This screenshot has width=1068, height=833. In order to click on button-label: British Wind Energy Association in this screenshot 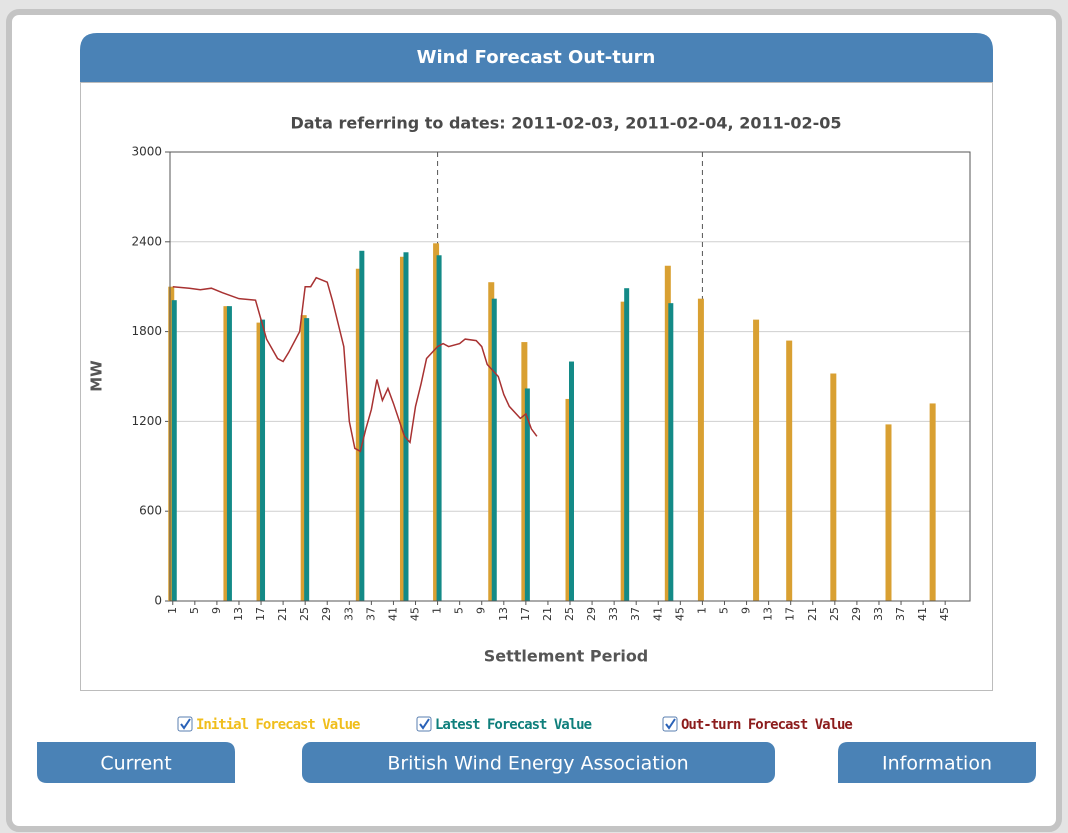, I will do `click(537, 764)`.